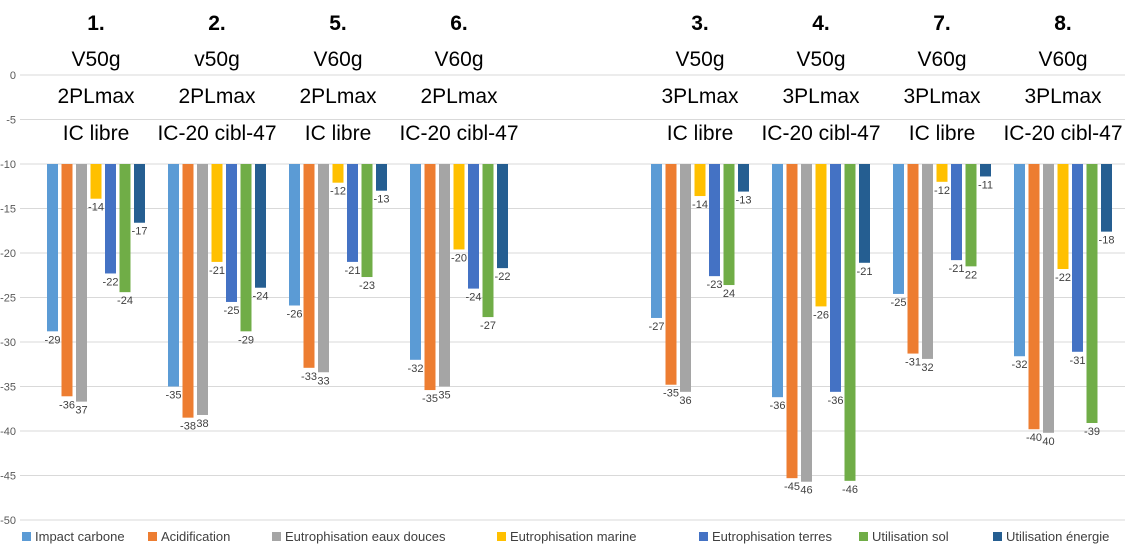  I want to click on category-number: 3., so click(700, 23).